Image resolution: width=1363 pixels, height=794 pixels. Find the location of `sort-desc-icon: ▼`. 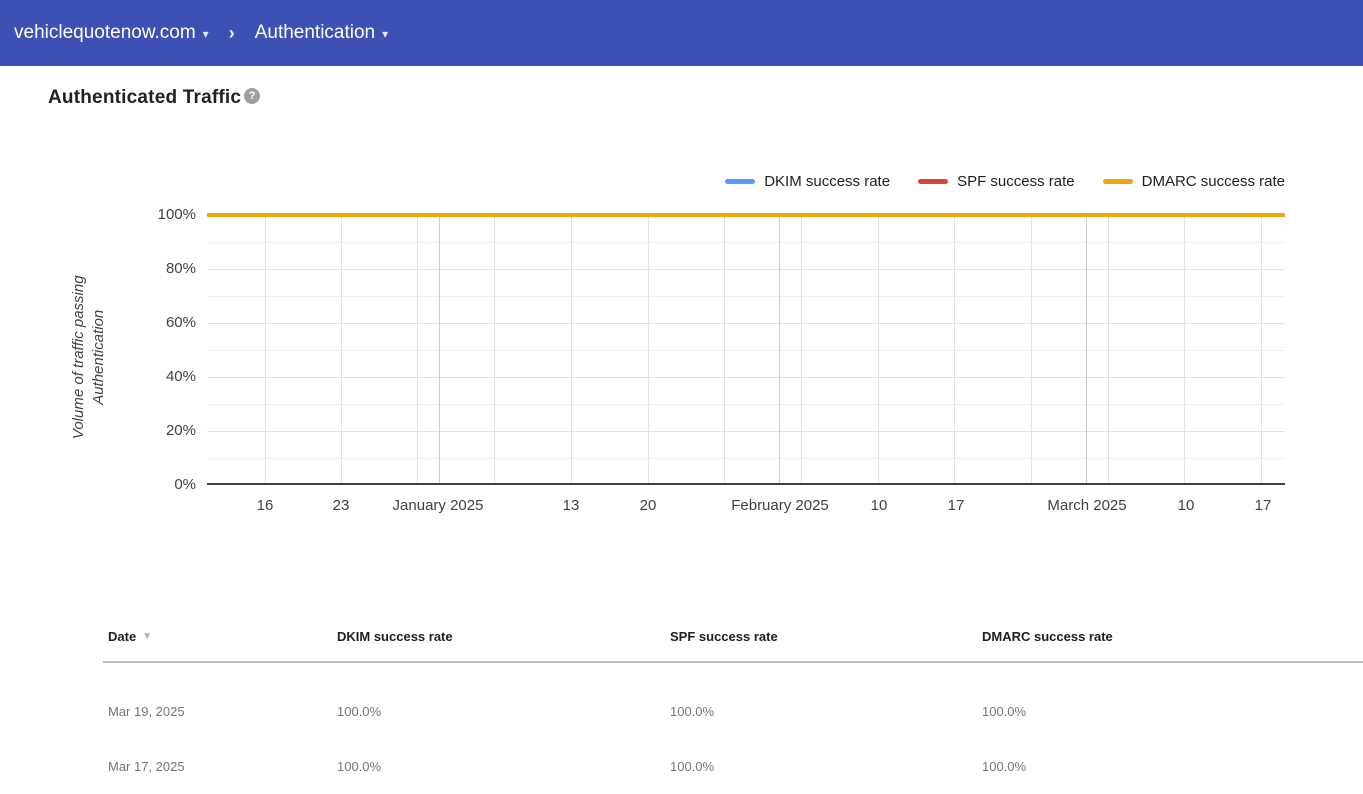

sort-desc-icon: ▼ is located at coordinates (147, 636).